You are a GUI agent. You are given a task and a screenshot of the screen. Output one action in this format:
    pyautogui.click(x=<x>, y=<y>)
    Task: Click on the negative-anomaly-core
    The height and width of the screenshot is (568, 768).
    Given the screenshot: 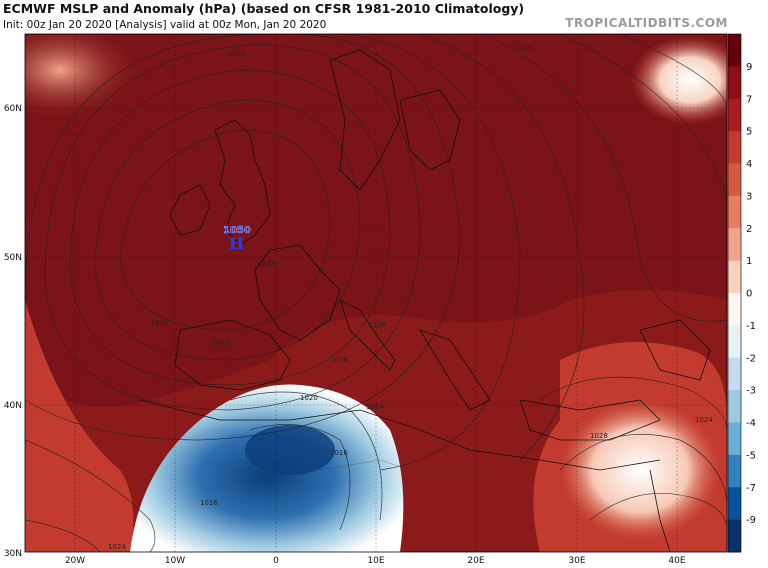 What is the action you would take?
    pyautogui.click(x=290, y=450)
    